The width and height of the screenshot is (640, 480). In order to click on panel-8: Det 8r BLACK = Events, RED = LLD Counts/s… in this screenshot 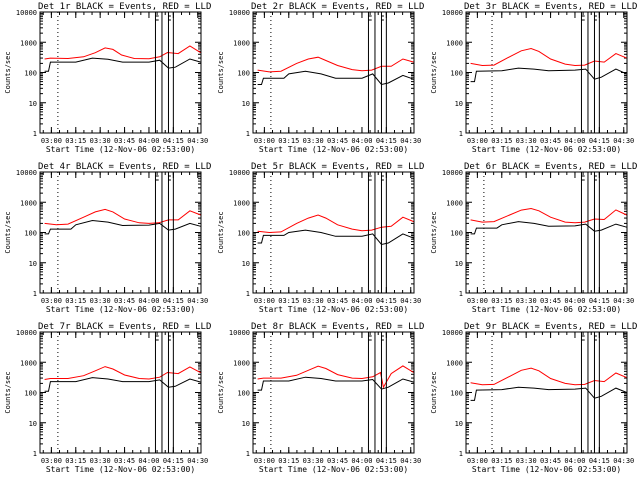, I will do `click(320, 398)`.